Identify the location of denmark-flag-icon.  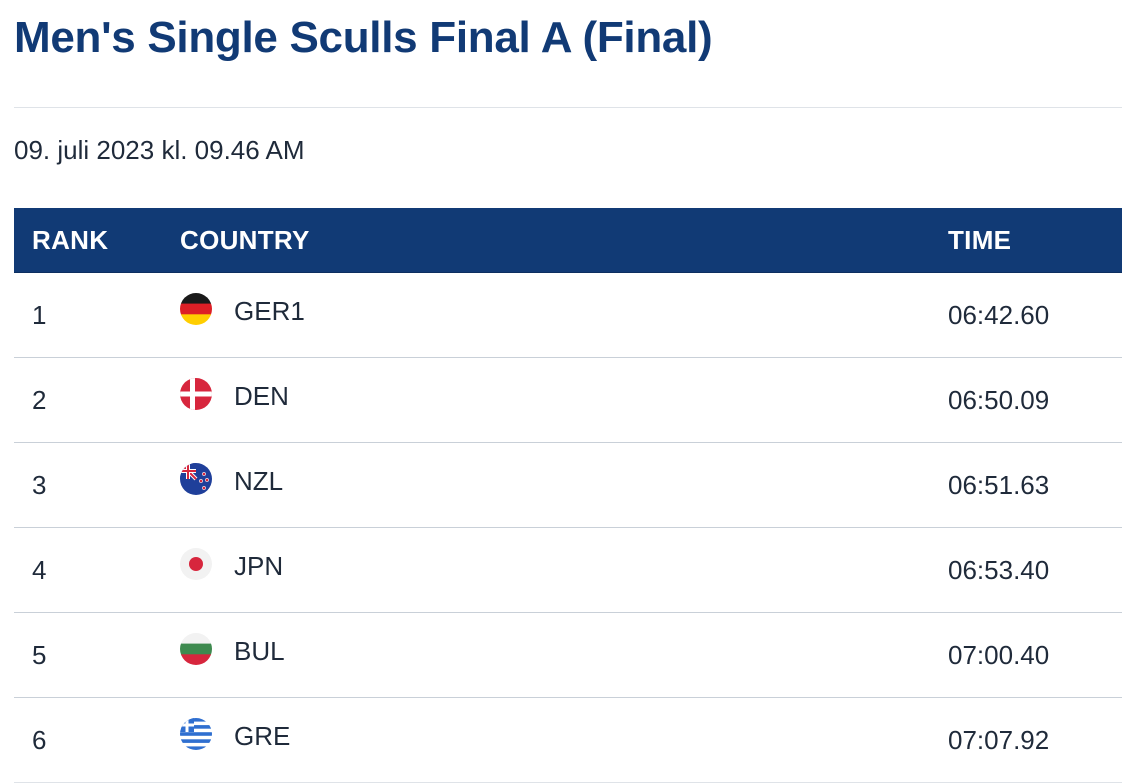
(196, 394).